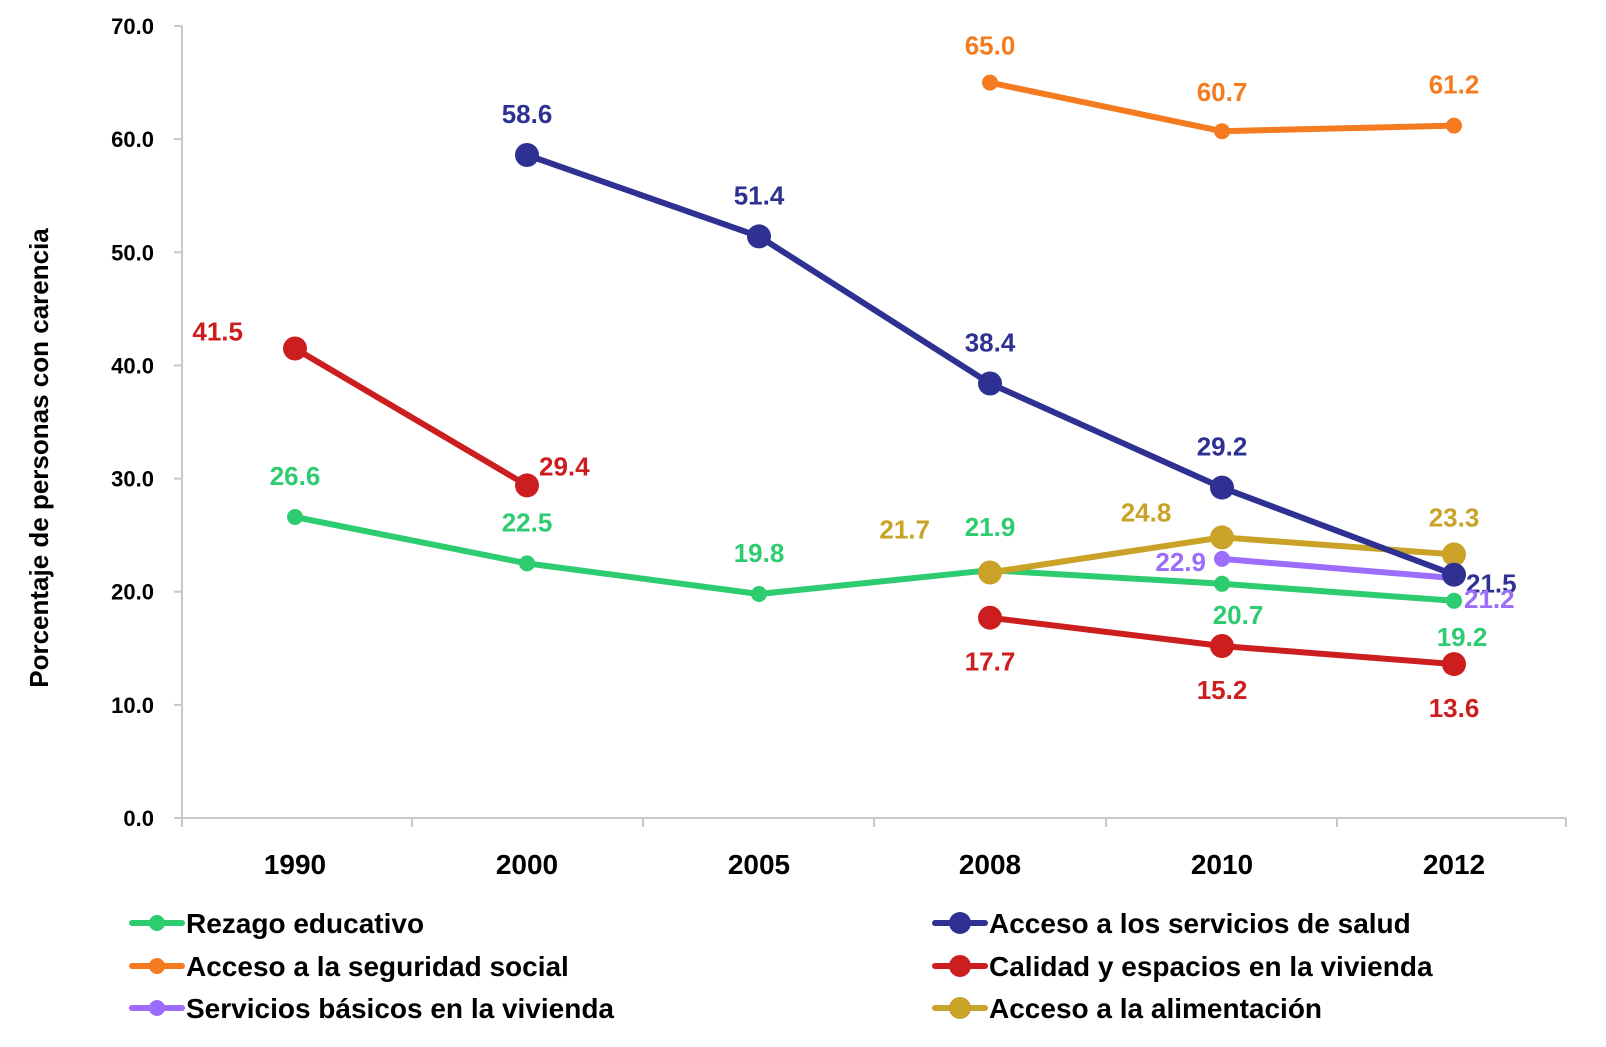 This screenshot has height=1047, width=1606. I want to click on legend-item-calidad-y-espacios-en-la-vivienda: Calidad y espacios en la vivienda, so click(1182, 966).